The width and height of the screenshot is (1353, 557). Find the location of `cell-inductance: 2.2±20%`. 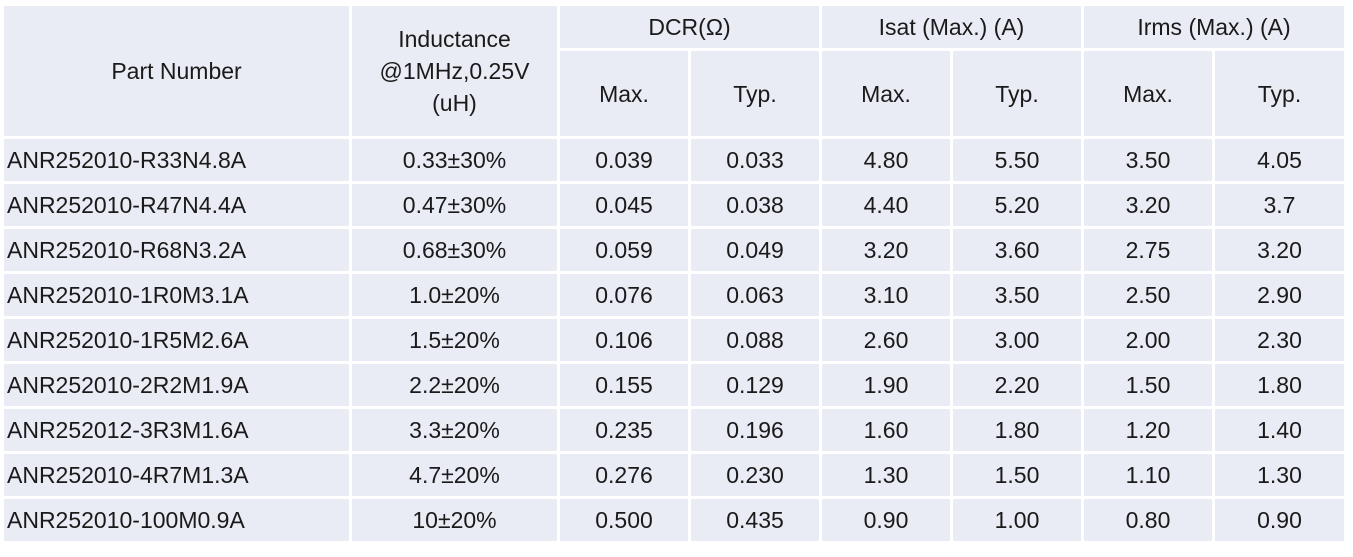

cell-inductance: 2.2±20% is located at coordinates (454, 385).